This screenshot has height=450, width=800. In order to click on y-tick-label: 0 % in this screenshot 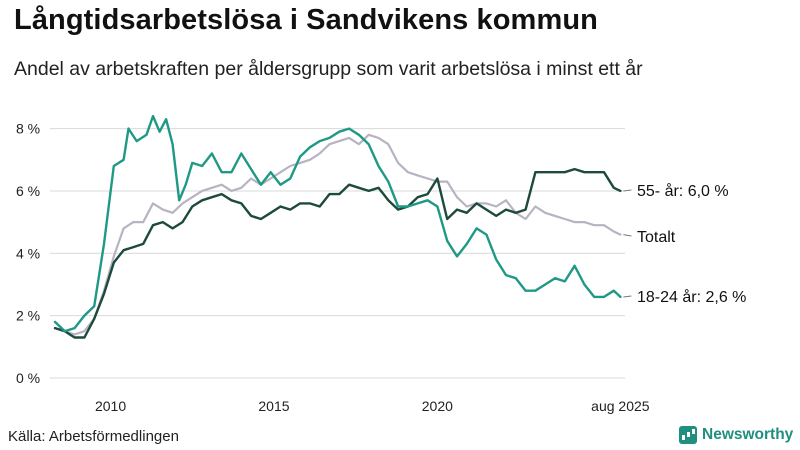, I will do `click(28, 378)`.